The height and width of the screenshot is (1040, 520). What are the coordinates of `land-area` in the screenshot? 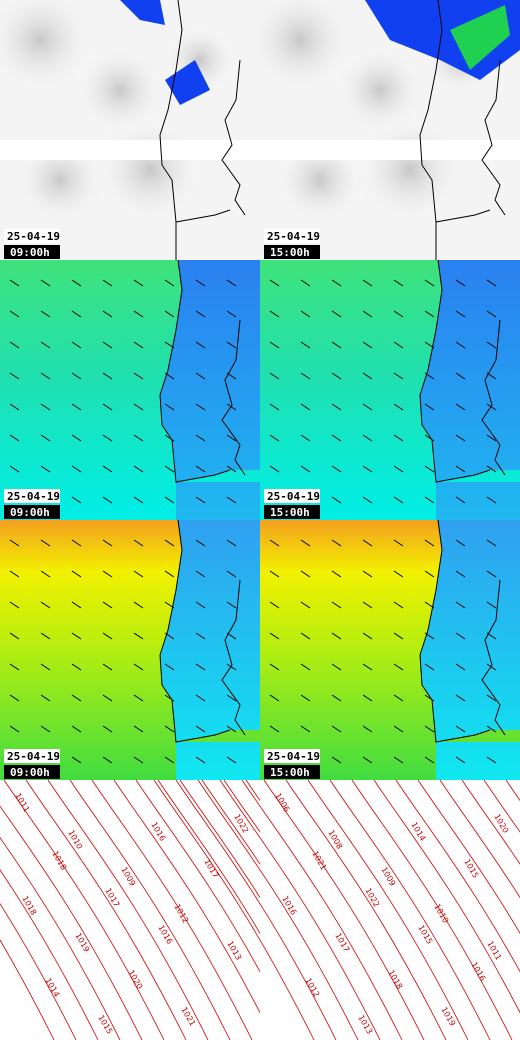 It's located at (210, 390).